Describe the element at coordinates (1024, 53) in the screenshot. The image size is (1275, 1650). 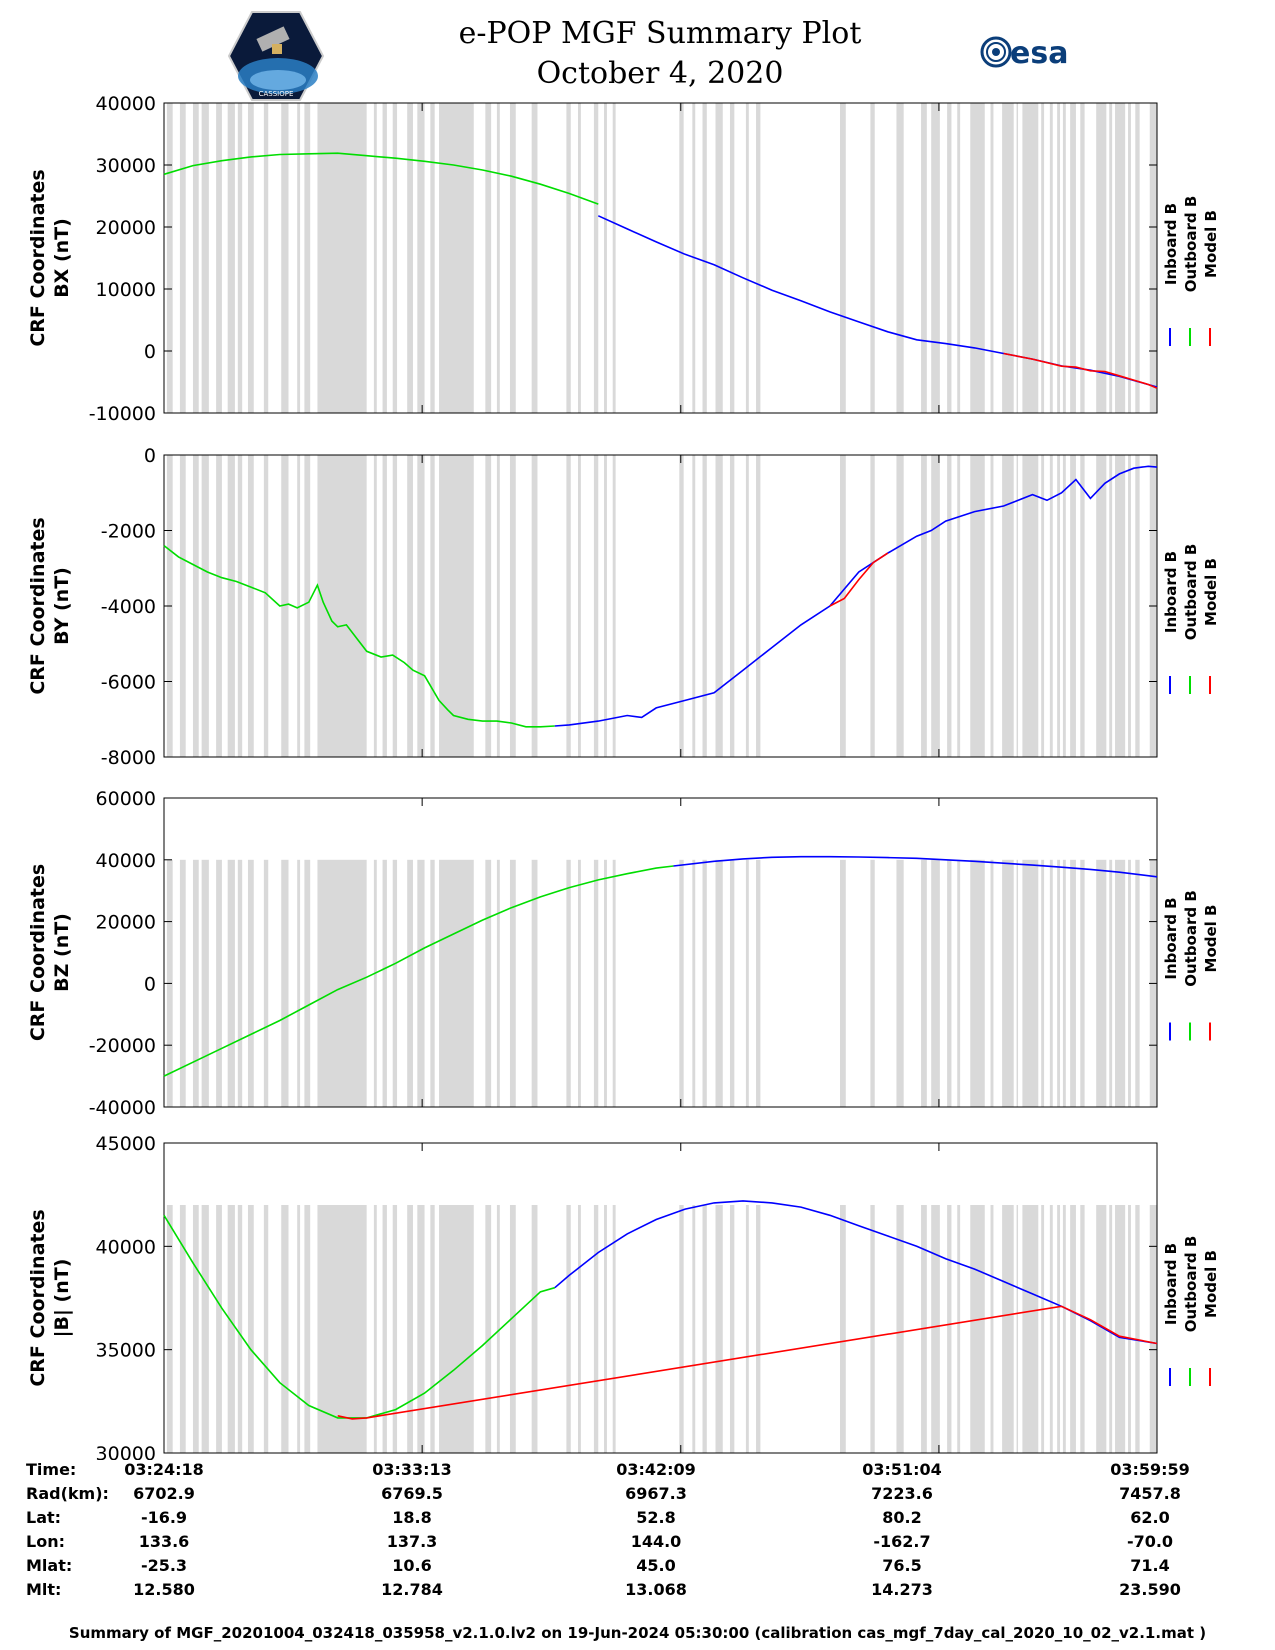
I see `esa-logo: esa` at that location.